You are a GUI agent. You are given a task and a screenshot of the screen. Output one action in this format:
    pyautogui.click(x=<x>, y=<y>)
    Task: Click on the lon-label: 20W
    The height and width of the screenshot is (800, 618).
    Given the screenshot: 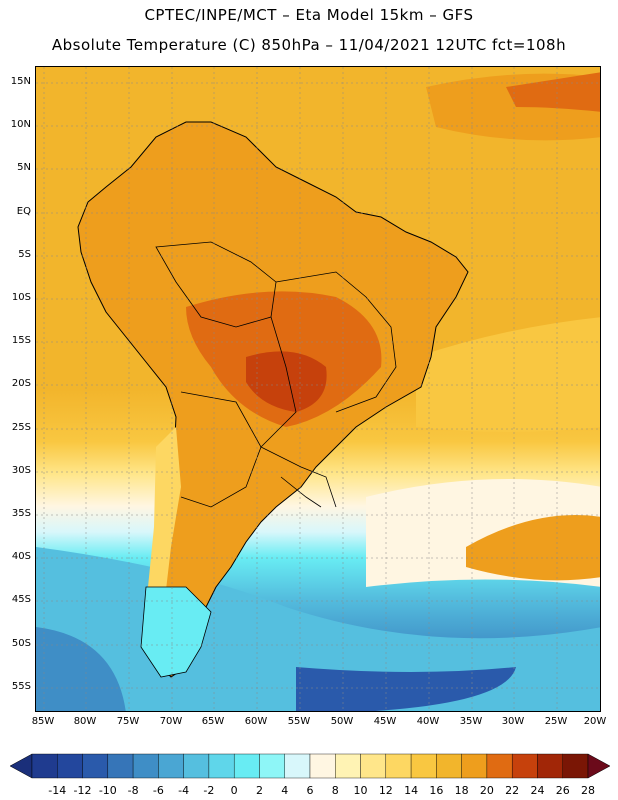 What is the action you would take?
    pyautogui.click(x=595, y=721)
    